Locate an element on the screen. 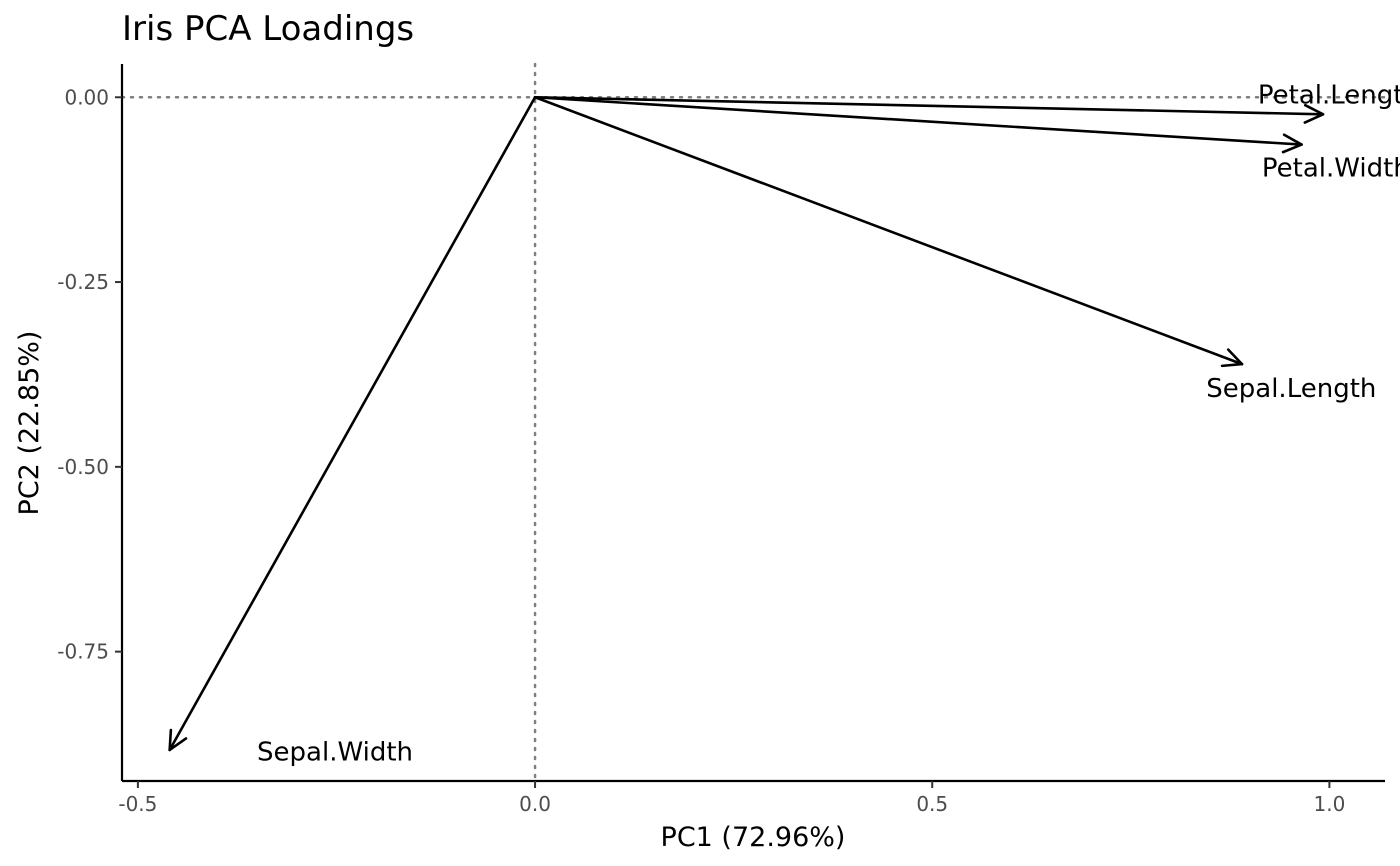  x-tick-label: 0.0 is located at coordinates (535, 804).